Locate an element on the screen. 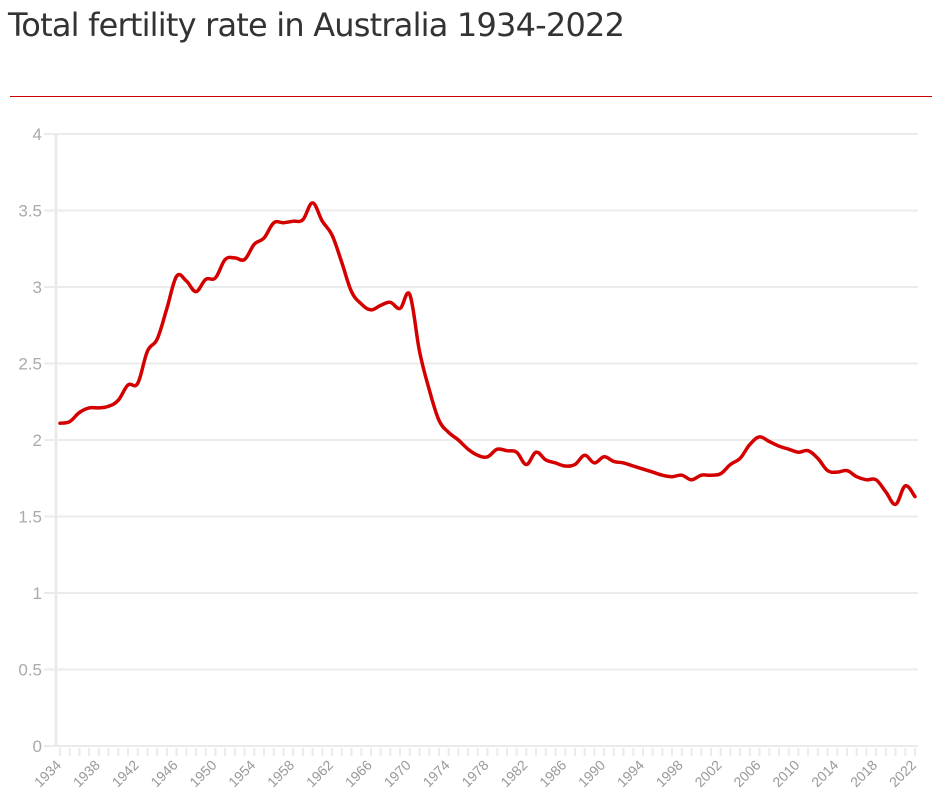 The width and height of the screenshot is (944, 811). x-tick-label: 1974 is located at coordinates (435, 773).